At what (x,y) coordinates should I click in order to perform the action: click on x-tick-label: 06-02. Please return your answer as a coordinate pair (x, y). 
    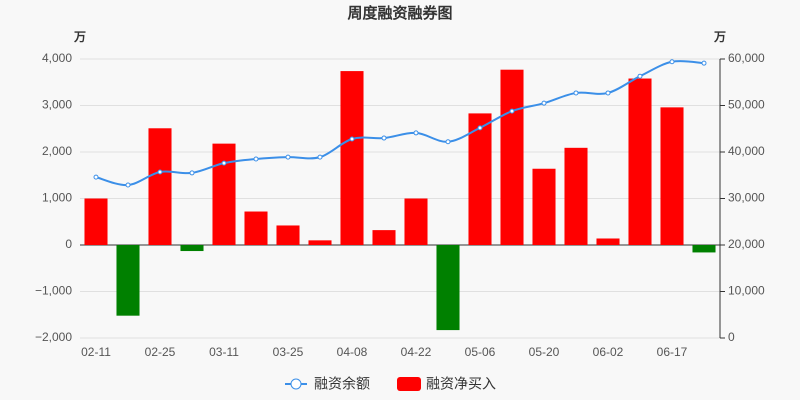
    Looking at the image, I should click on (608, 352).